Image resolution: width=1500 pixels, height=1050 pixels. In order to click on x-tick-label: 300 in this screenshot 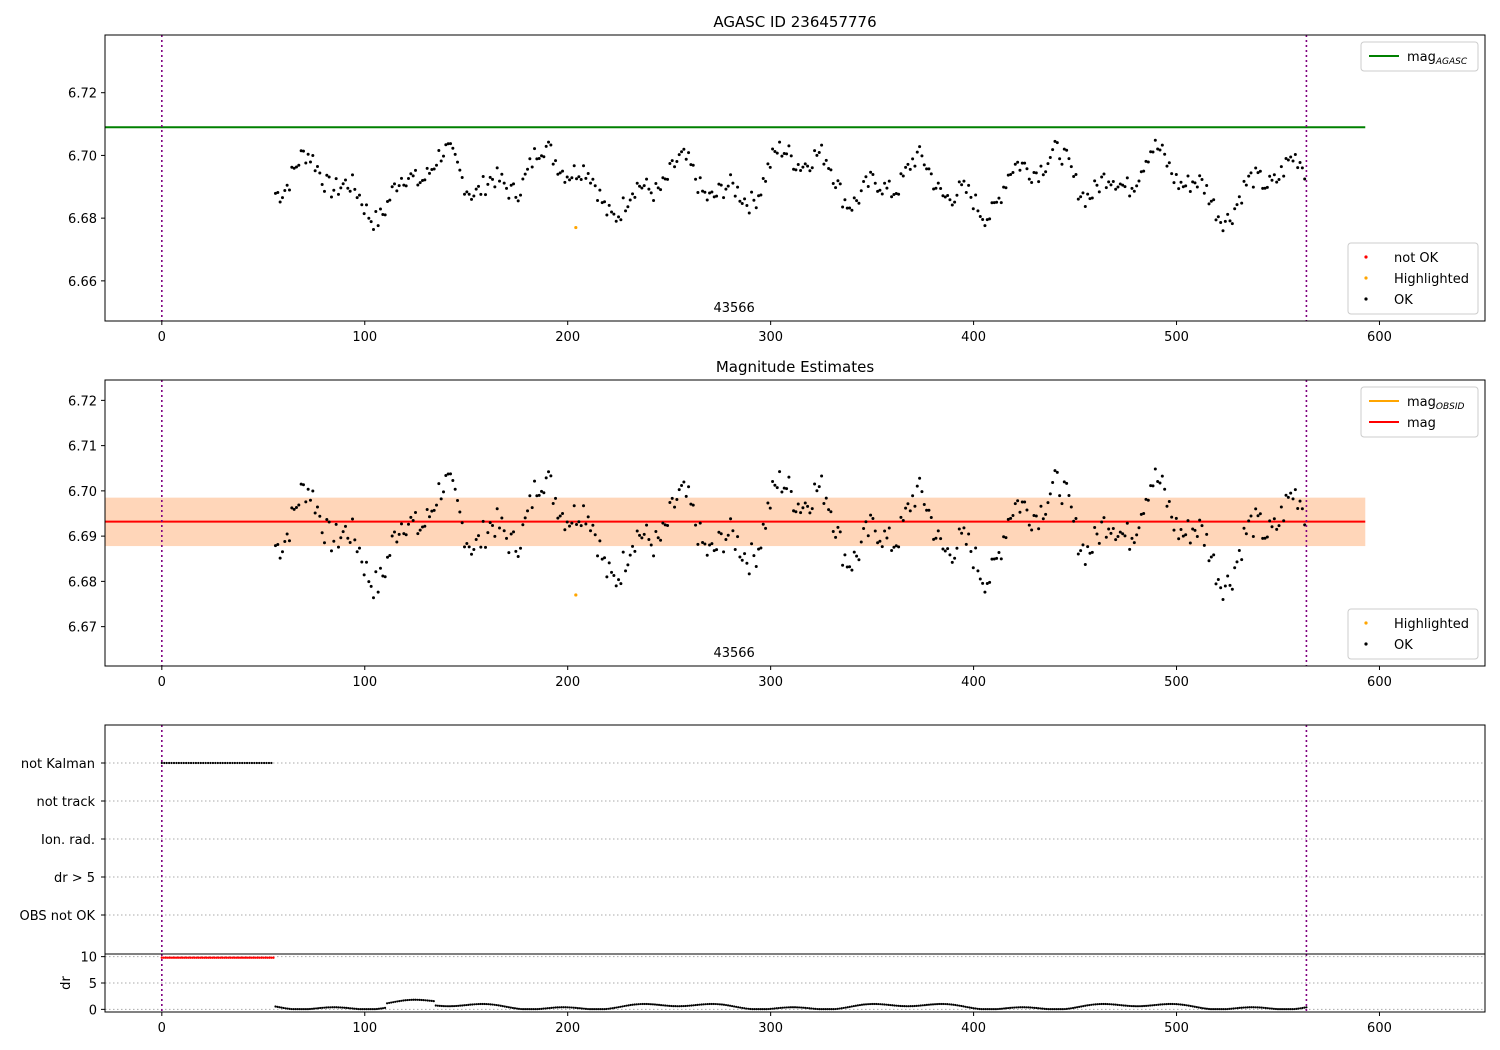, I will do `click(770, 337)`.